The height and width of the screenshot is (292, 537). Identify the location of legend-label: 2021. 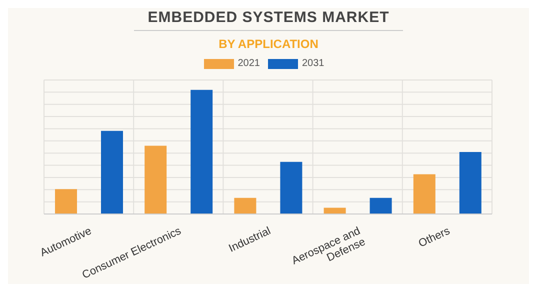
(248, 63).